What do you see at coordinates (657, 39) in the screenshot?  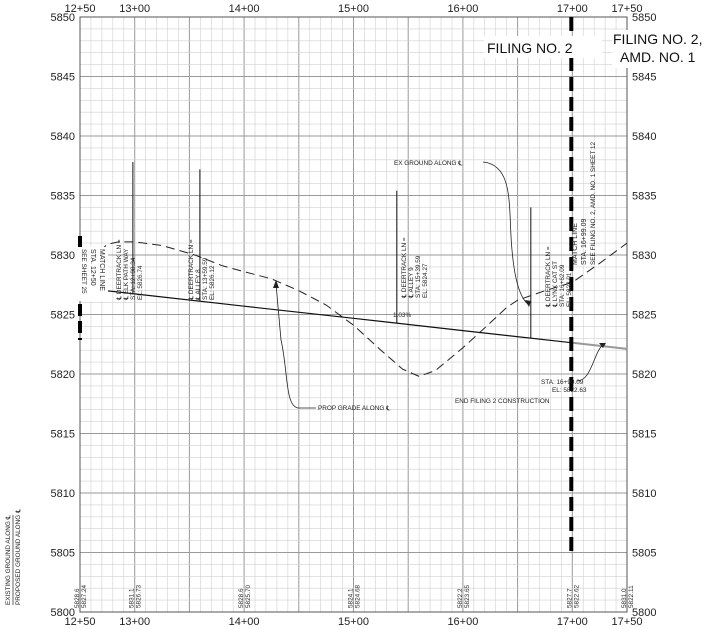 I see `filing-right-label-1: FILING NO. 2,` at bounding box center [657, 39].